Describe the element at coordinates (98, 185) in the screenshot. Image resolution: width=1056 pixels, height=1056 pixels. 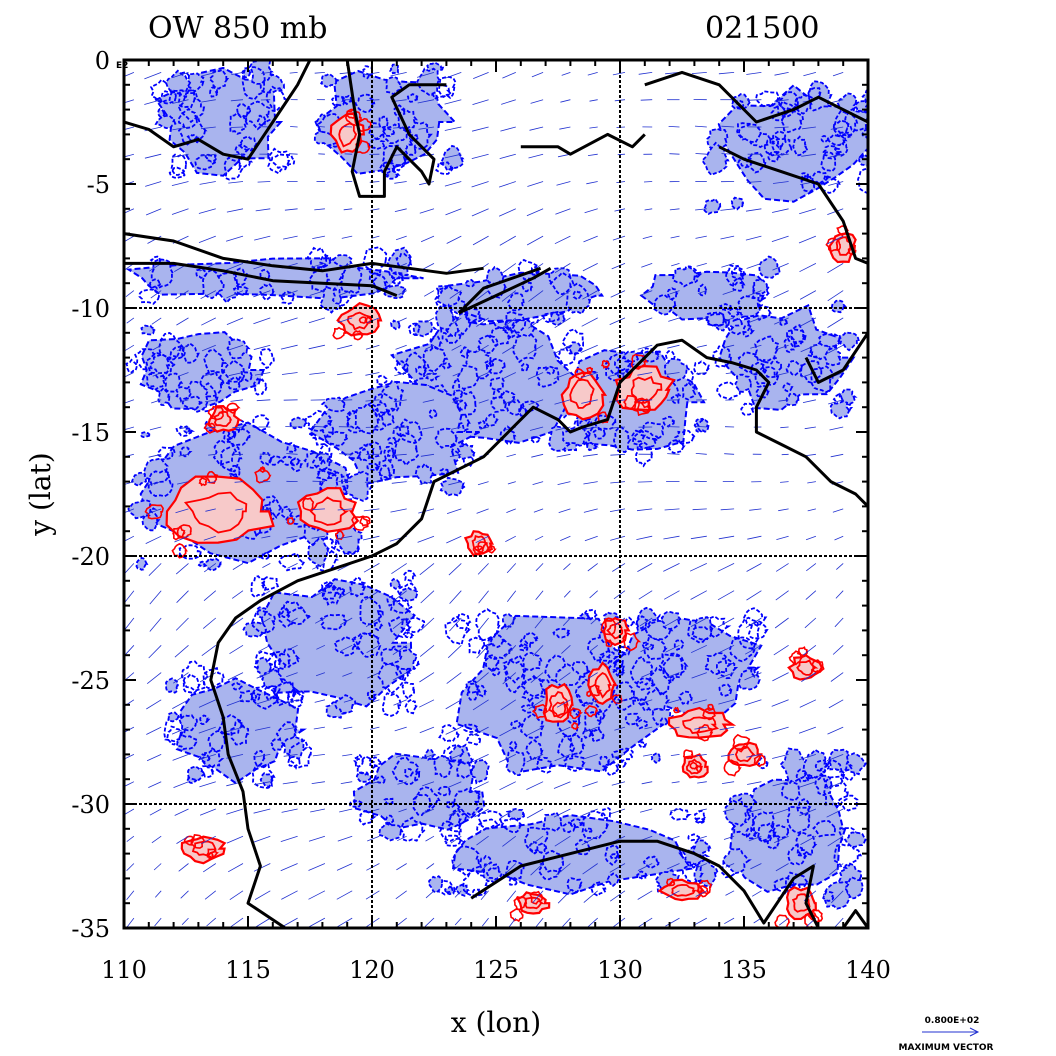
I see `y-tick-label: -5` at that location.